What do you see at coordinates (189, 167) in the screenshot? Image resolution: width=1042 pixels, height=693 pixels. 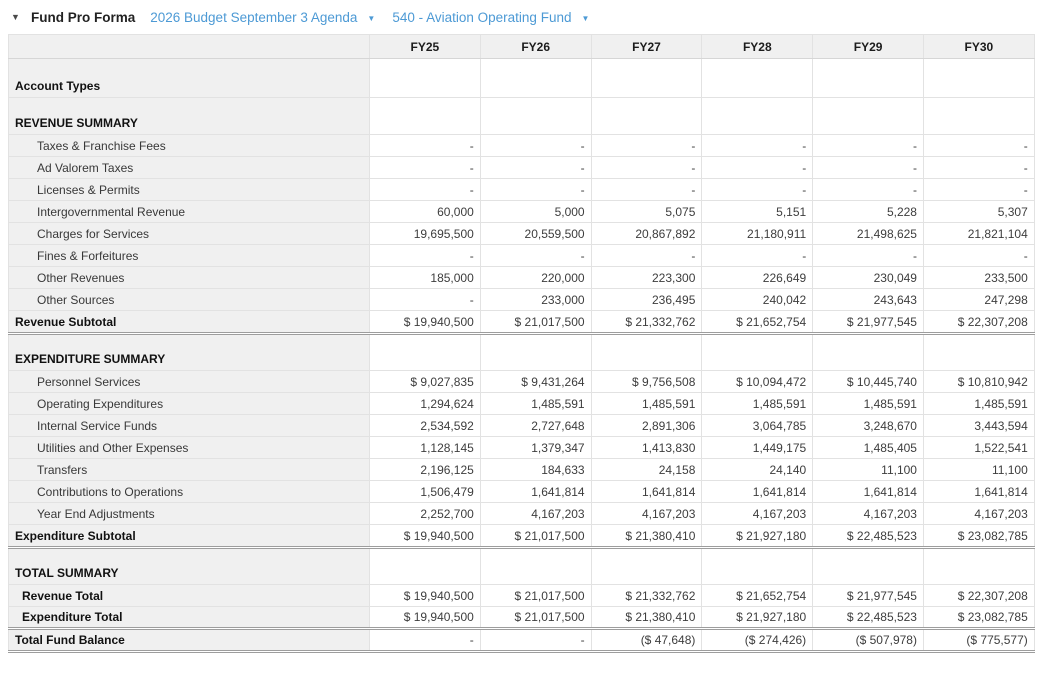 I see `row-label: Ad Valorem Taxes` at bounding box center [189, 167].